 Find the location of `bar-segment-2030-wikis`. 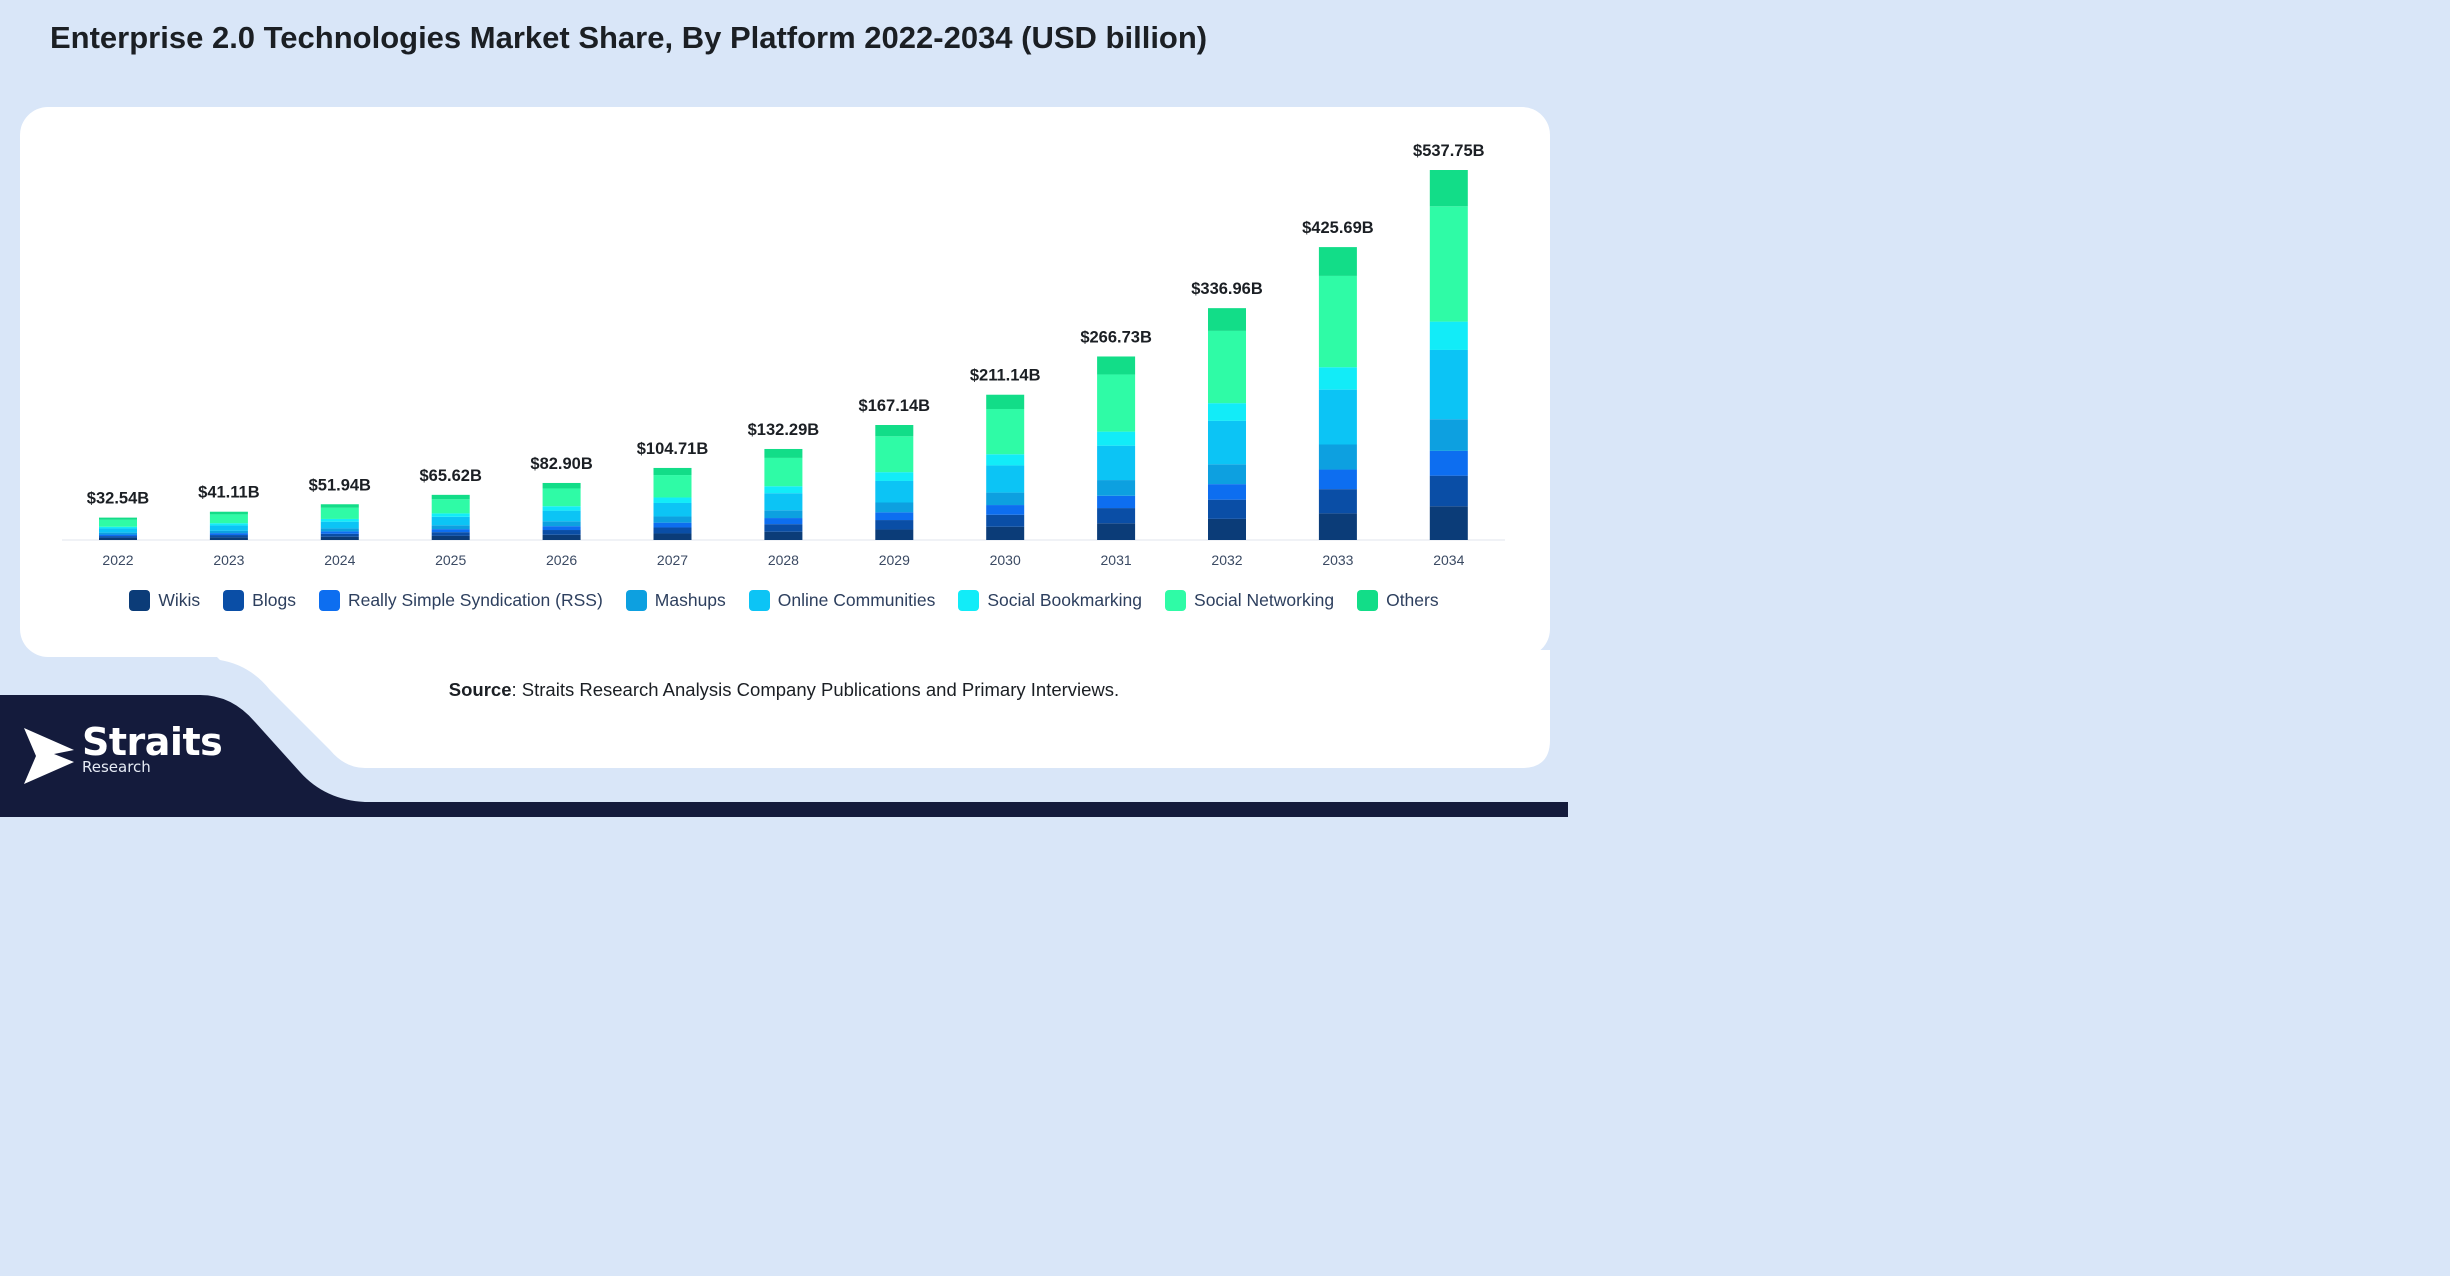

bar-segment-2030-wikis is located at coordinates (1005, 533).